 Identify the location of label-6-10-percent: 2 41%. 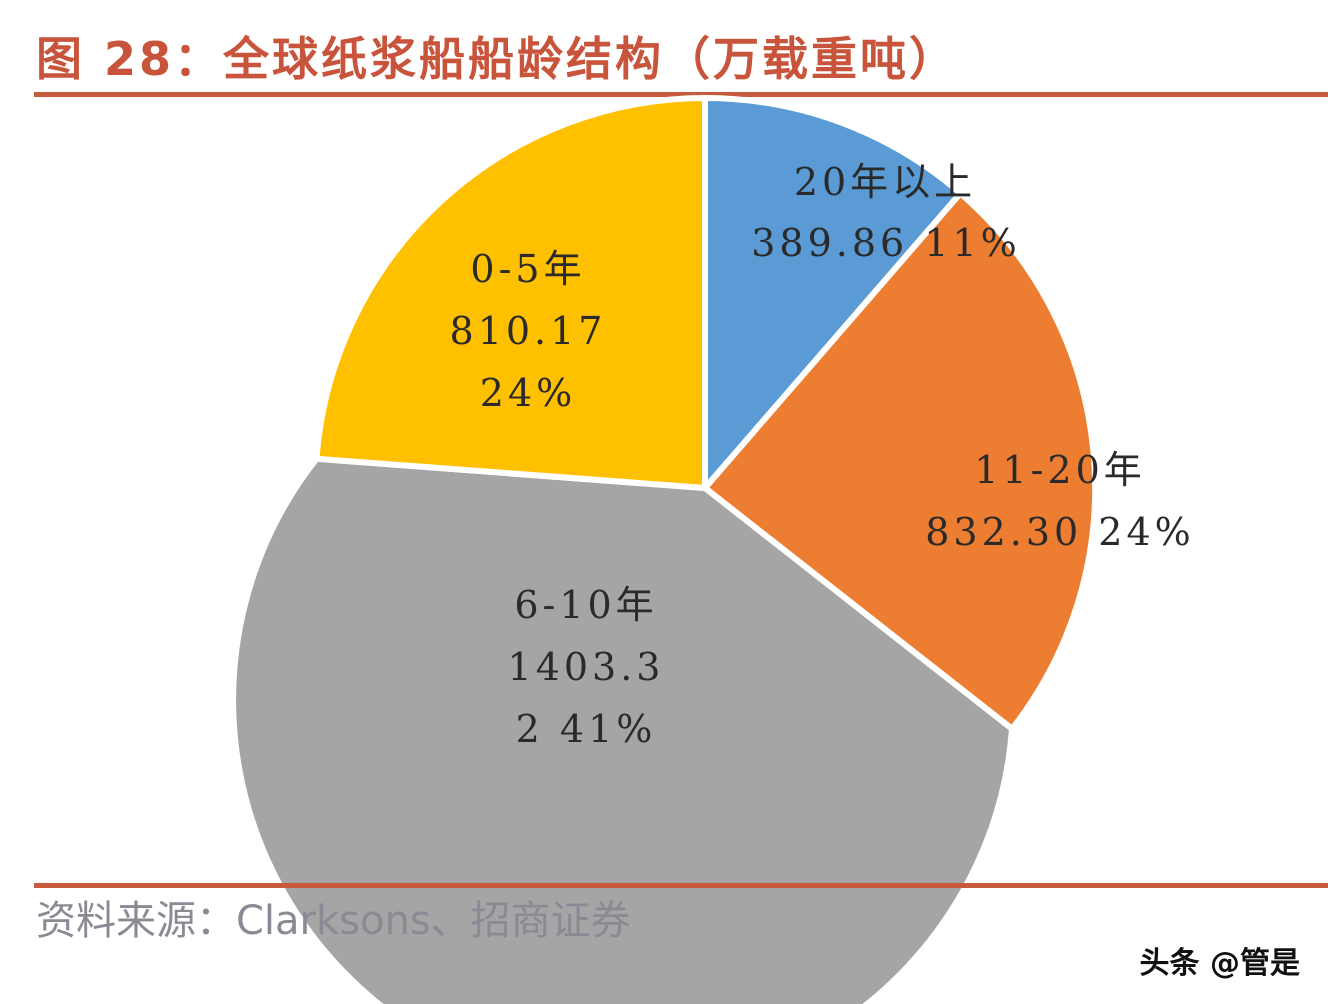
(586, 729).